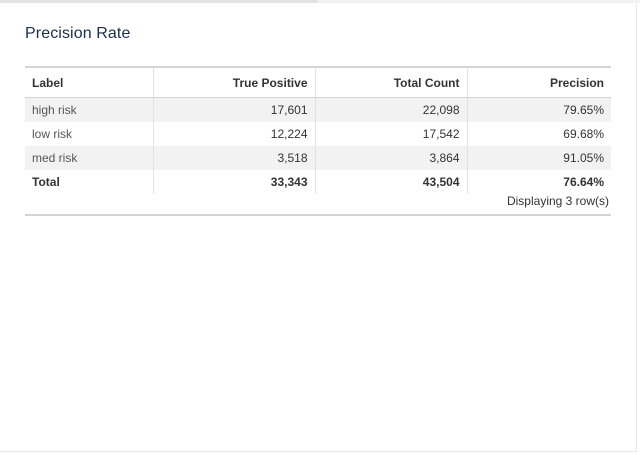  I want to click on table-row: low risk 12,224 17,542 69.68%, so click(318, 134).